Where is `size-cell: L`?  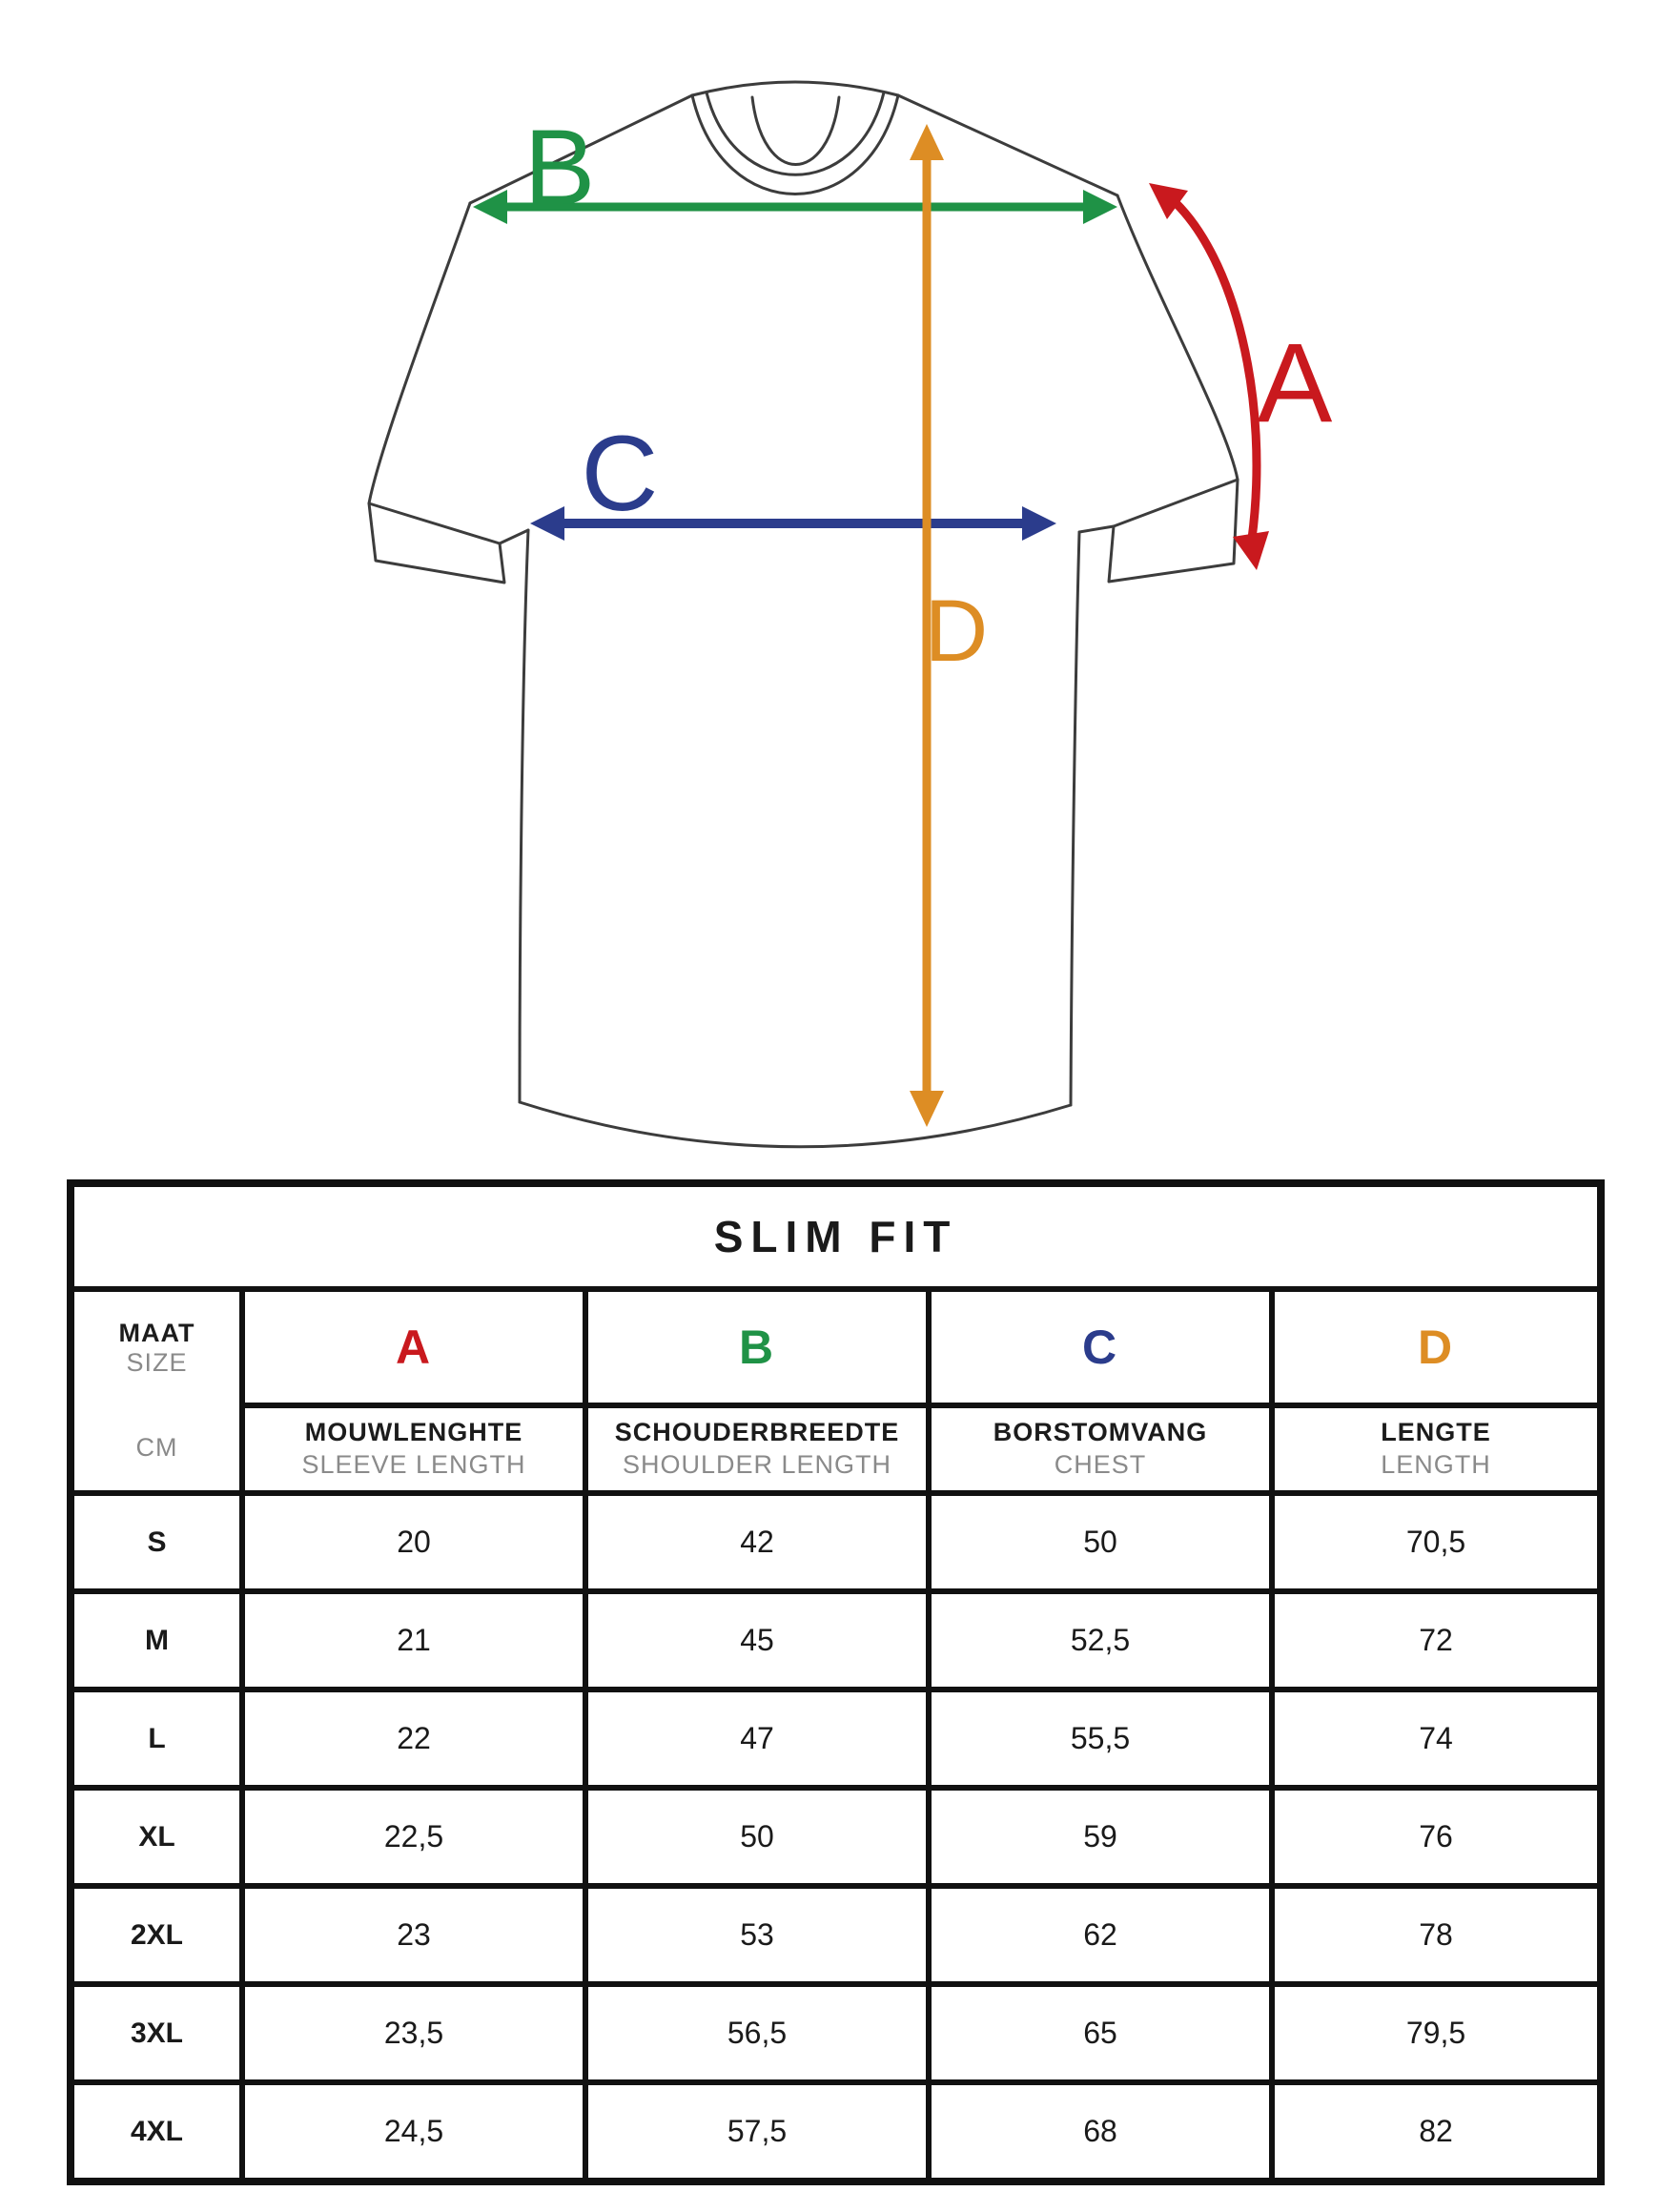
size-cell: L is located at coordinates (156, 1739).